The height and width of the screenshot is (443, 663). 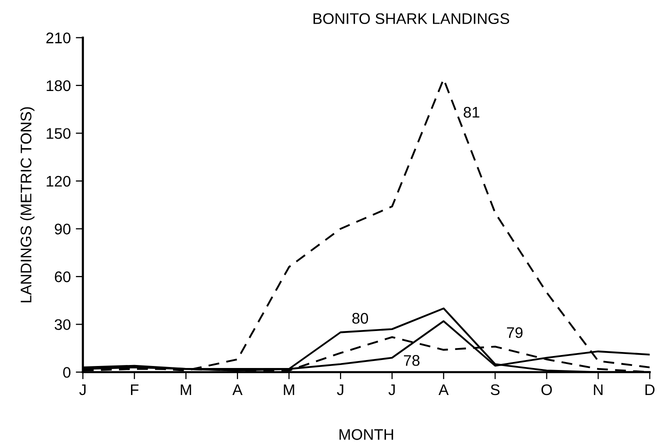 I want to click on y-tick-label: 120, so click(x=58, y=181).